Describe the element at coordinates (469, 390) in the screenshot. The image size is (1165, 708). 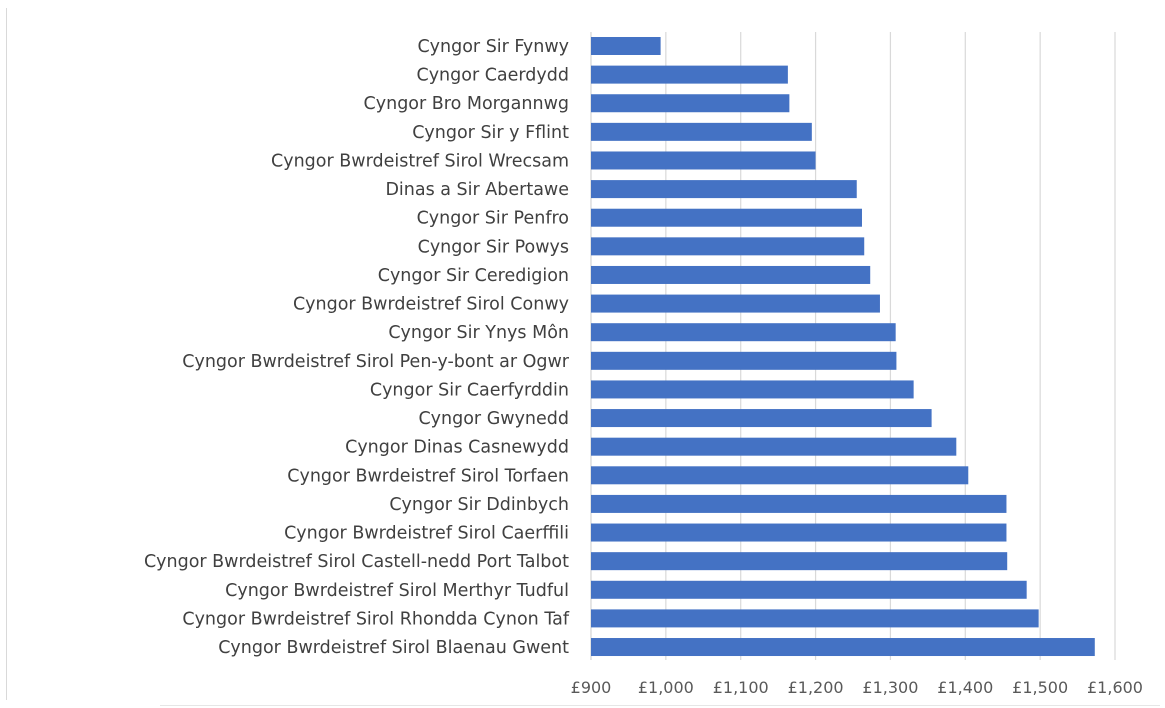
I see `category-label: Cyngor Sir Caerfyrddin` at that location.